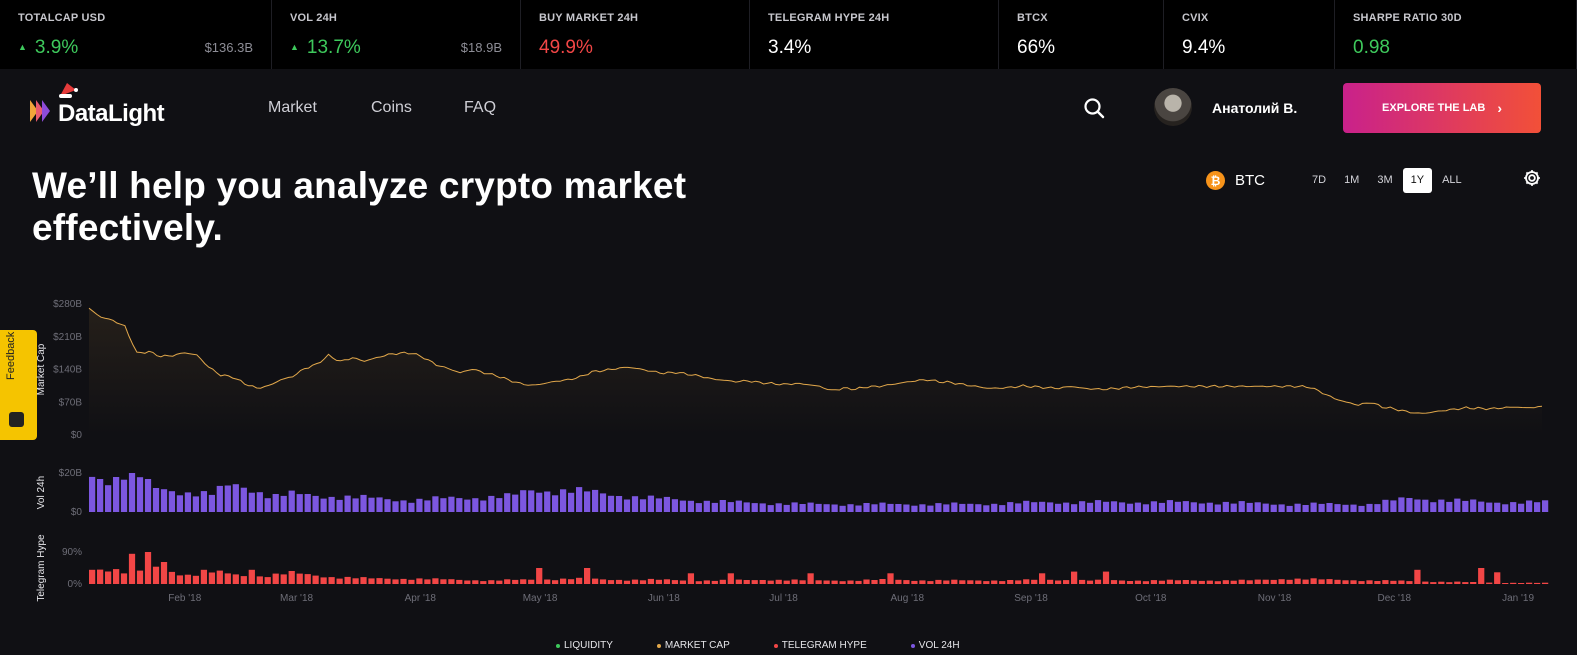 This screenshot has height=655, width=1577. Describe the element at coordinates (1215, 180) in the screenshot. I see `bitcoin-icon: ₿` at that location.